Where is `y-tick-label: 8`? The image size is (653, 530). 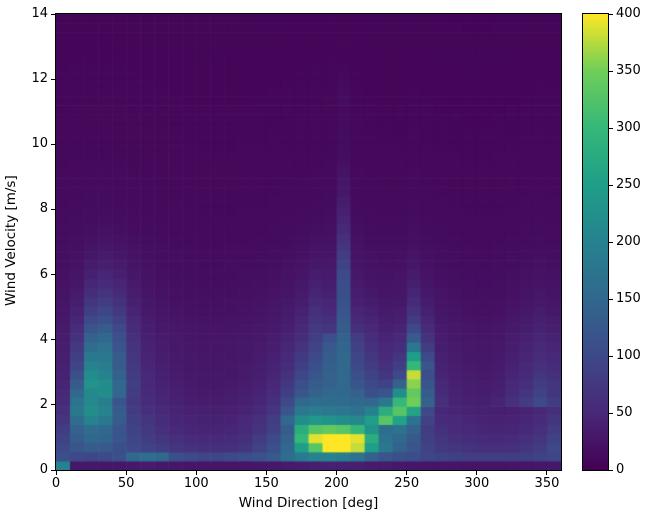 y-tick-label: 8 is located at coordinates (43, 209).